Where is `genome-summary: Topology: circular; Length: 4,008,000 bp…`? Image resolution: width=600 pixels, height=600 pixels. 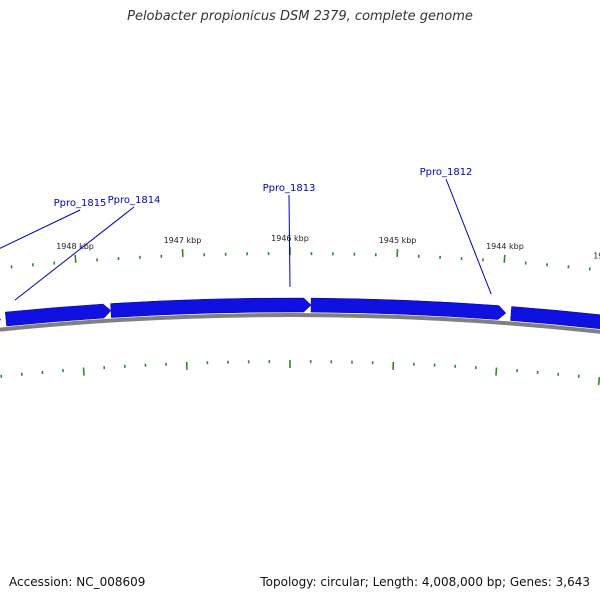
genome-summary: Topology: circular; Length: 4,008,000 bp… is located at coordinates (425, 582).